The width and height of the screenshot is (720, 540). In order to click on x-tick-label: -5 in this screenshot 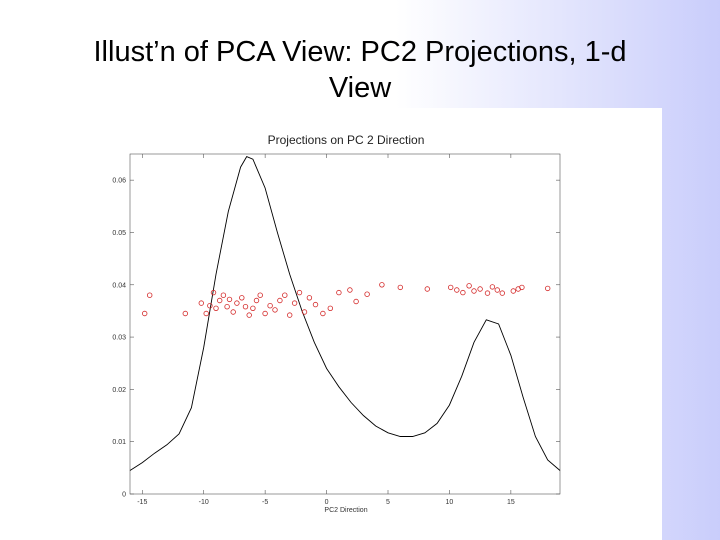, I will do `click(265, 502)`.